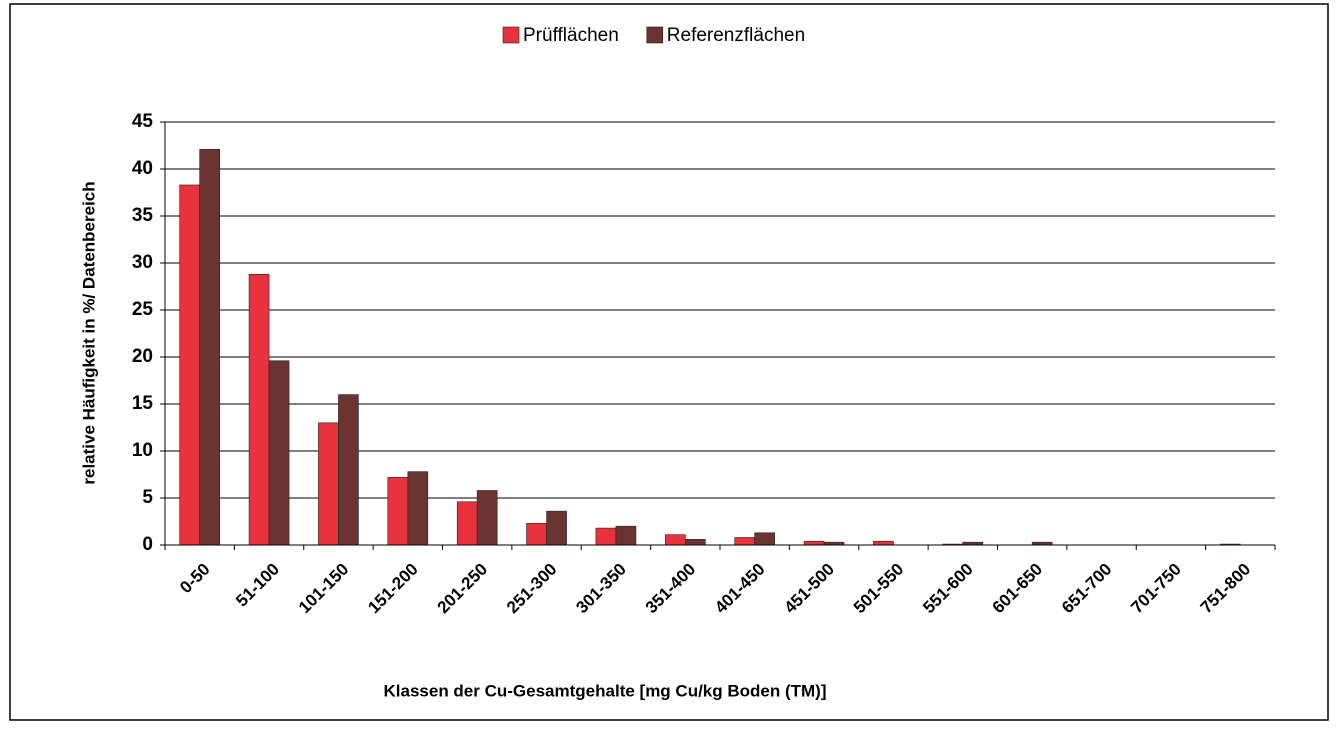  I want to click on y-tick-label: 40, so click(142, 168).